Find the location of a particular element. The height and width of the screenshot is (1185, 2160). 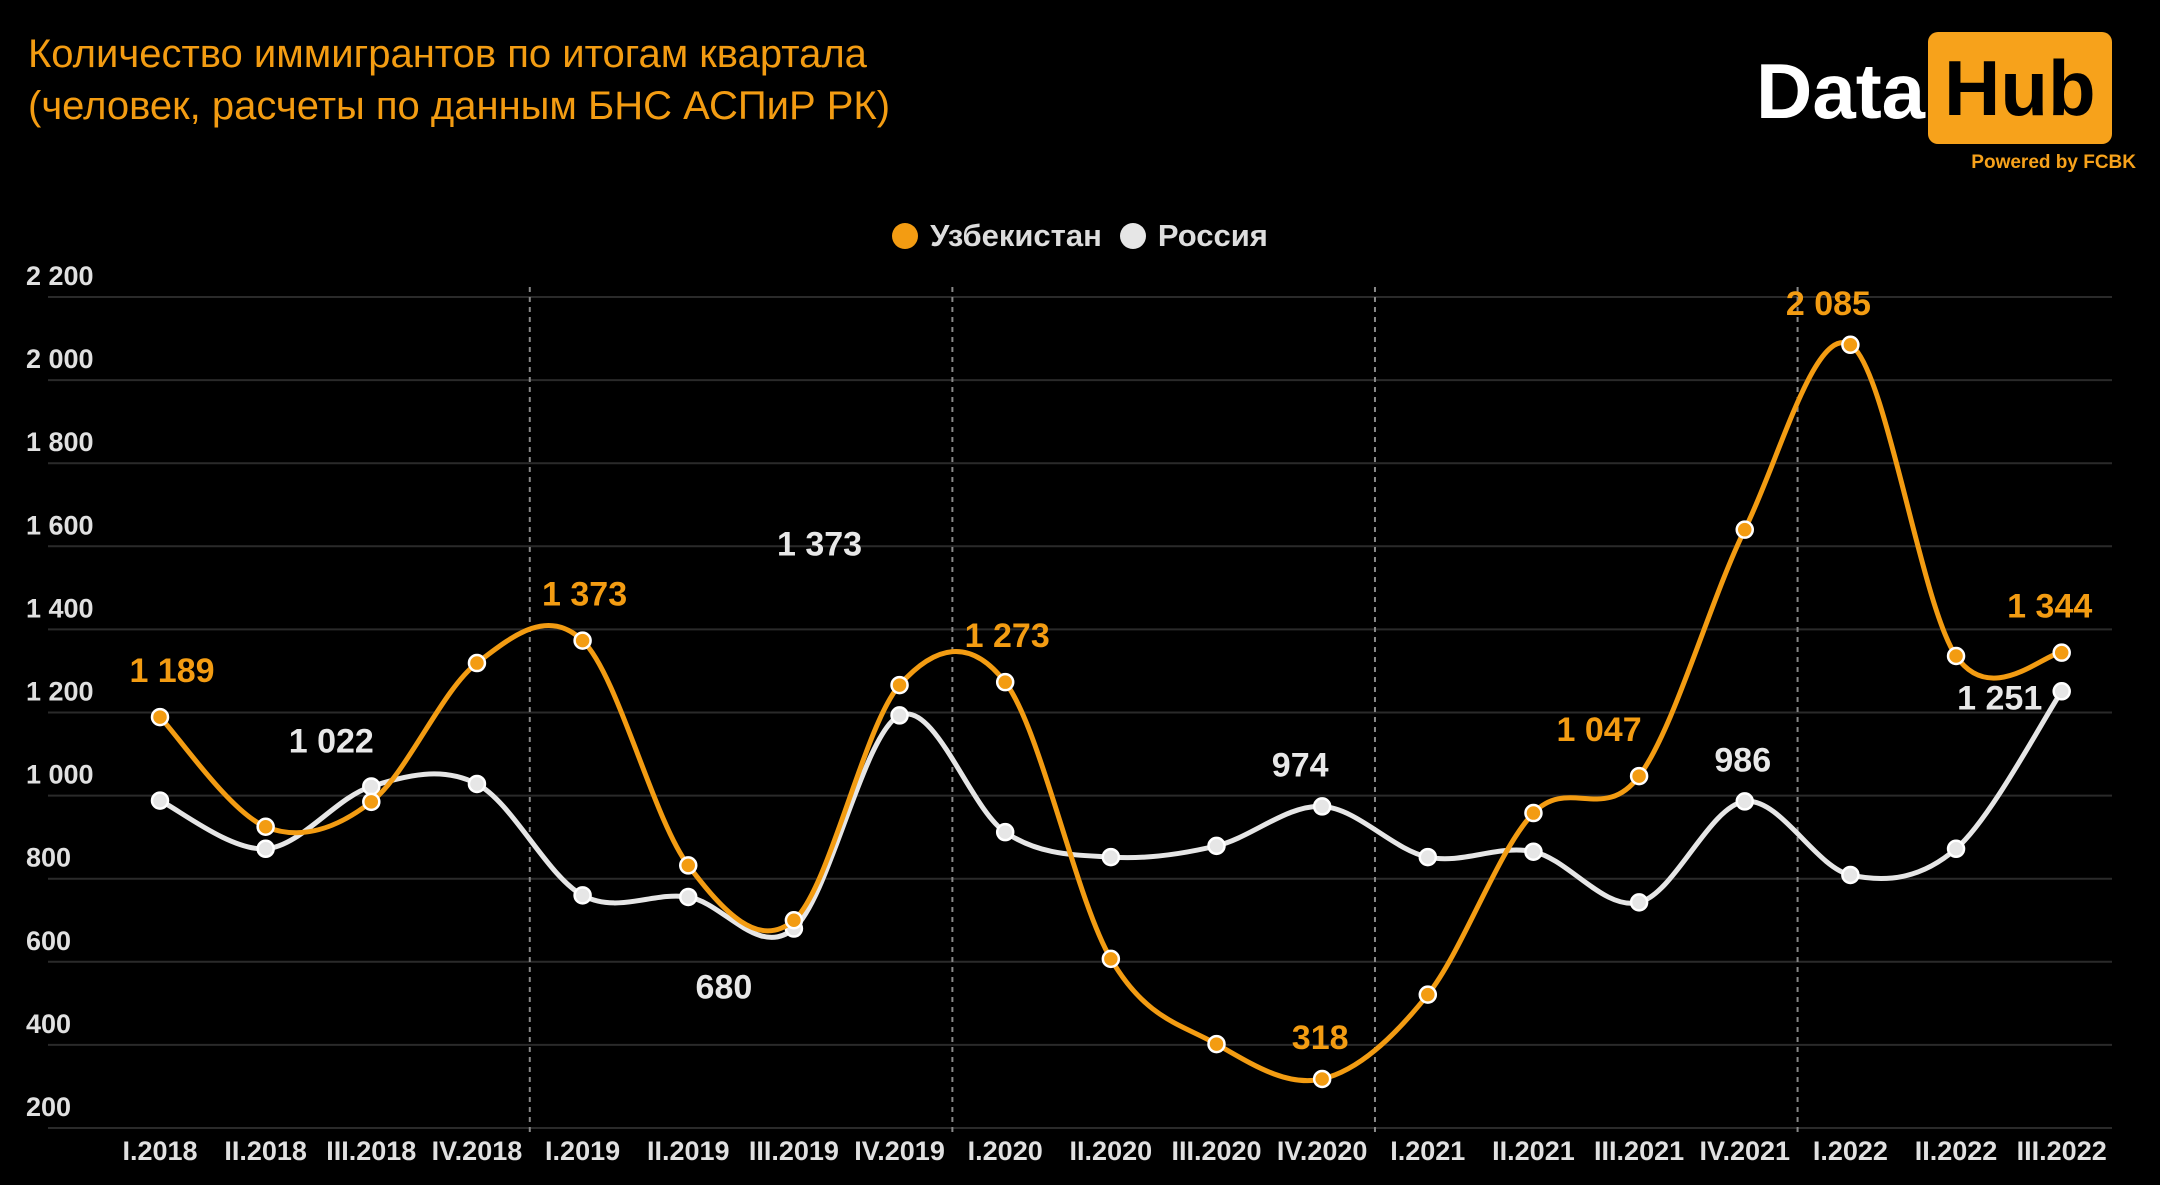

legend: Узбекистан Россия is located at coordinates (1080, 236).